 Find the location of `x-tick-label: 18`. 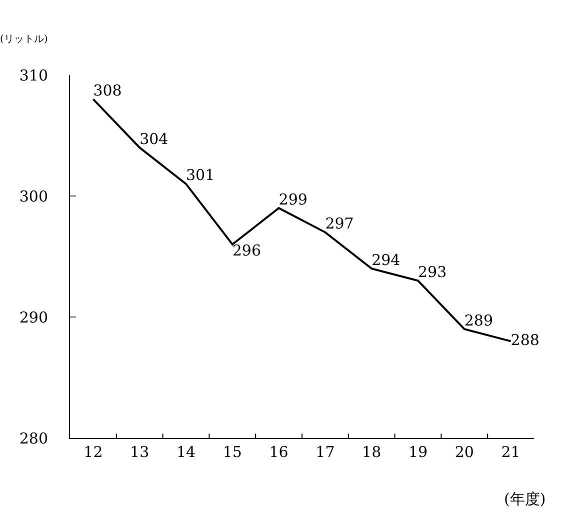

x-tick-label: 18 is located at coordinates (372, 452).